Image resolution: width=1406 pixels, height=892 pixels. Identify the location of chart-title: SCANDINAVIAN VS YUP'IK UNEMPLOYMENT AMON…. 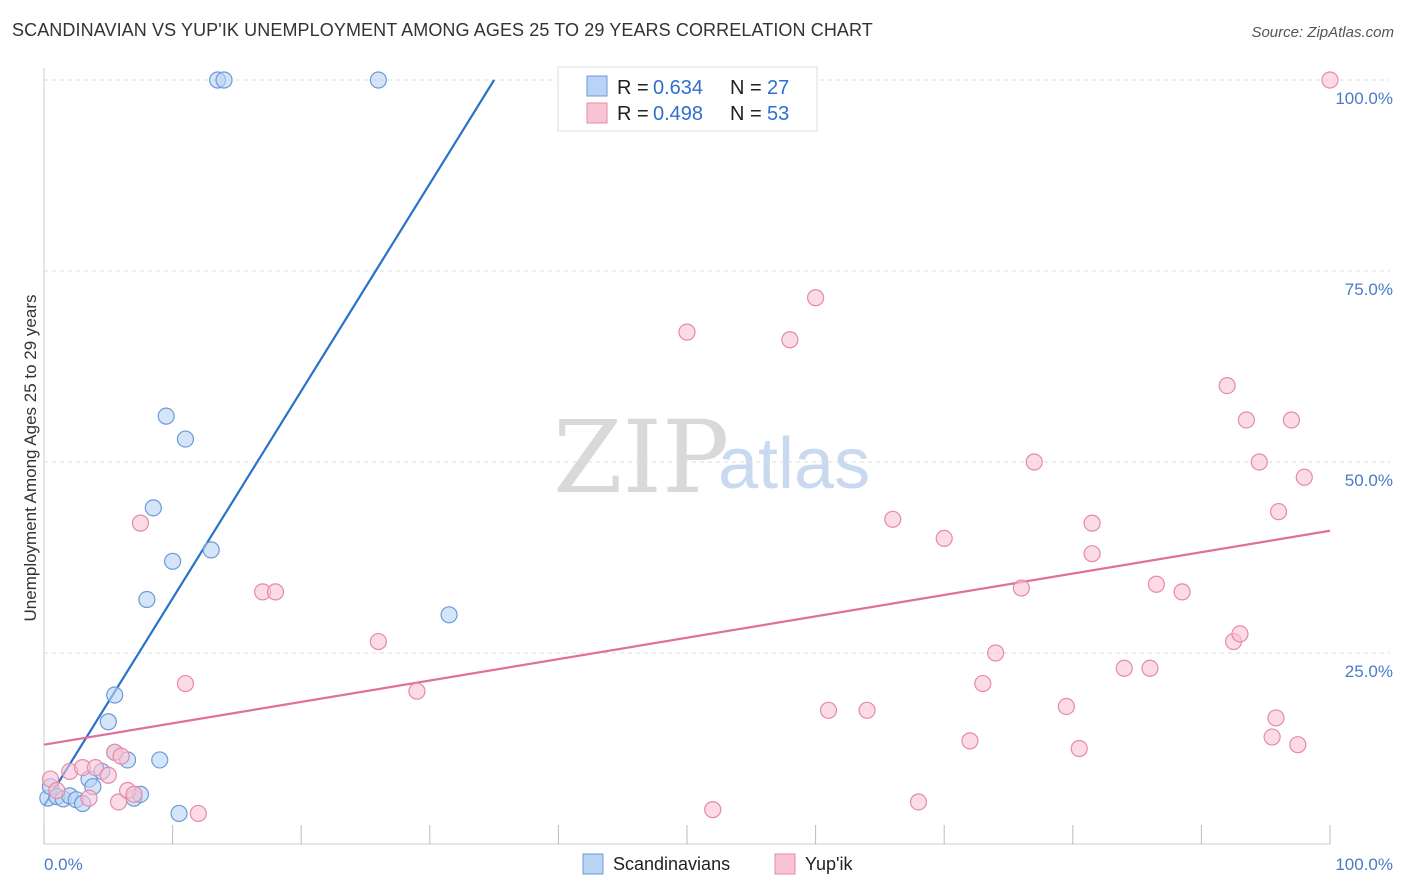
(442, 30).